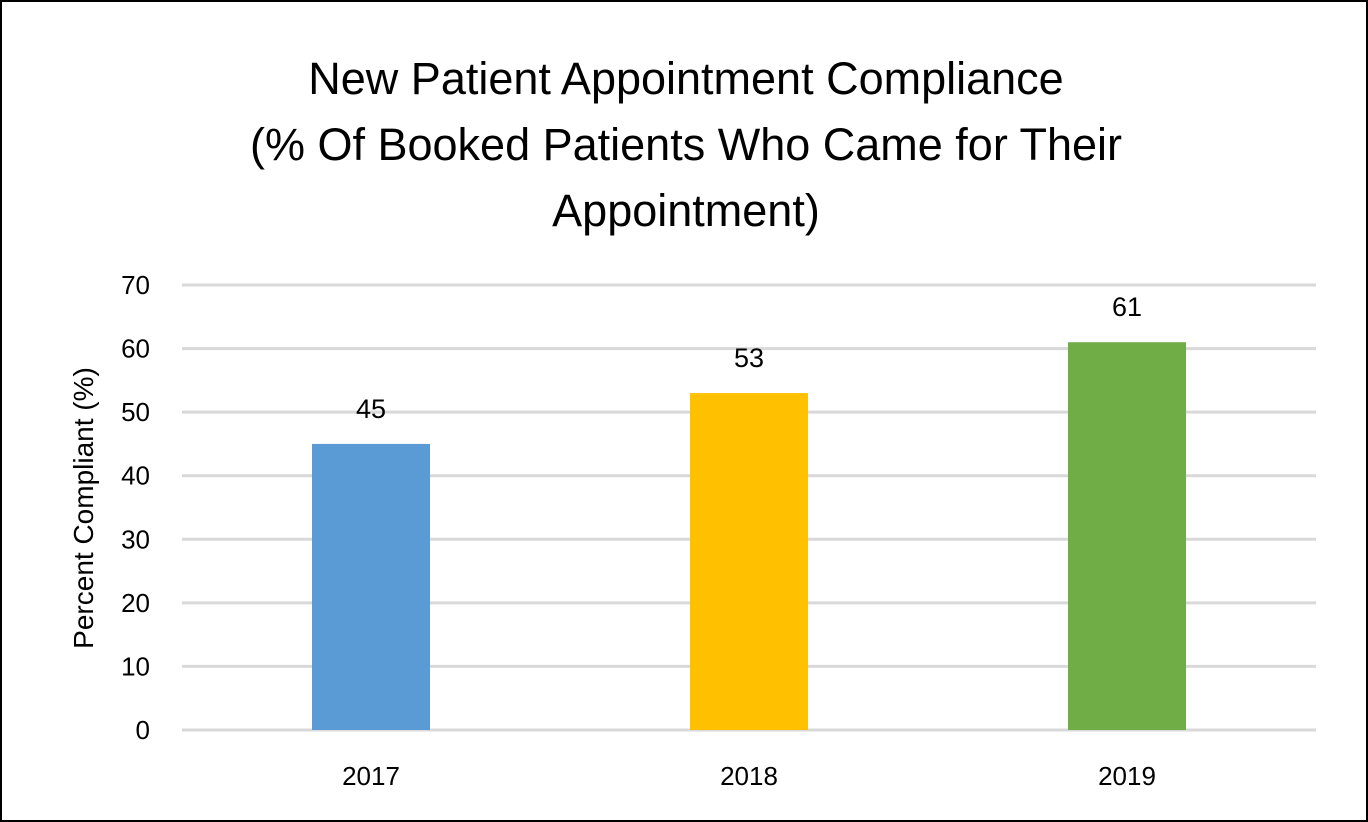 This screenshot has width=1368, height=822. I want to click on bar-2017, so click(371, 586).